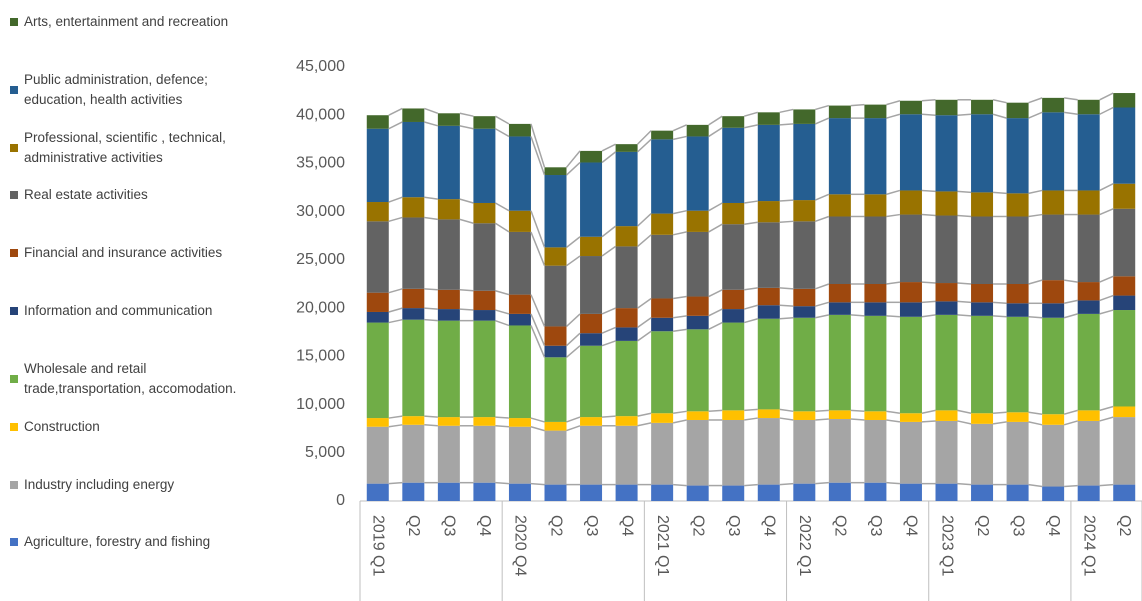  What do you see at coordinates (118, 310) in the screenshot?
I see `legend-label: Information and communication` at bounding box center [118, 310].